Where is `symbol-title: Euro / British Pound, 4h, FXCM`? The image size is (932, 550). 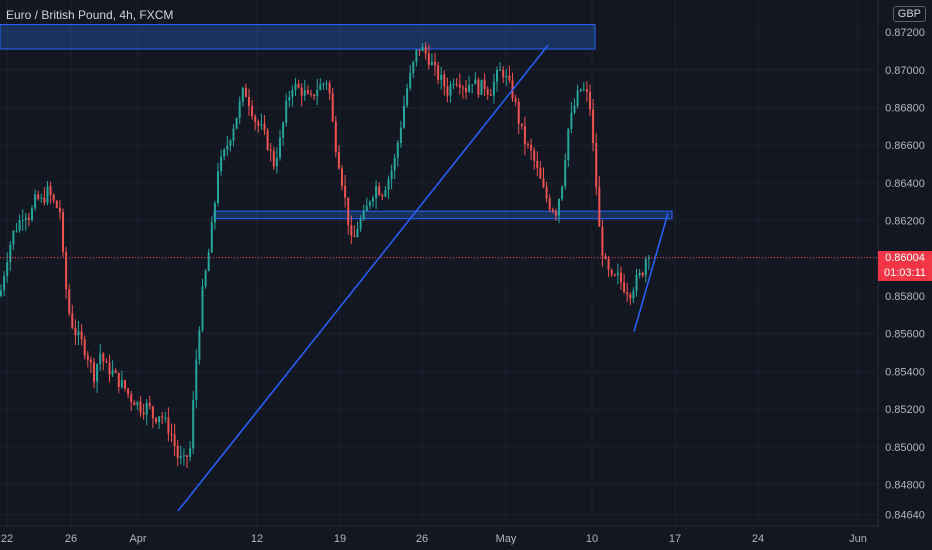
symbol-title: Euro / British Pound, 4h, FXCM is located at coordinates (90, 15).